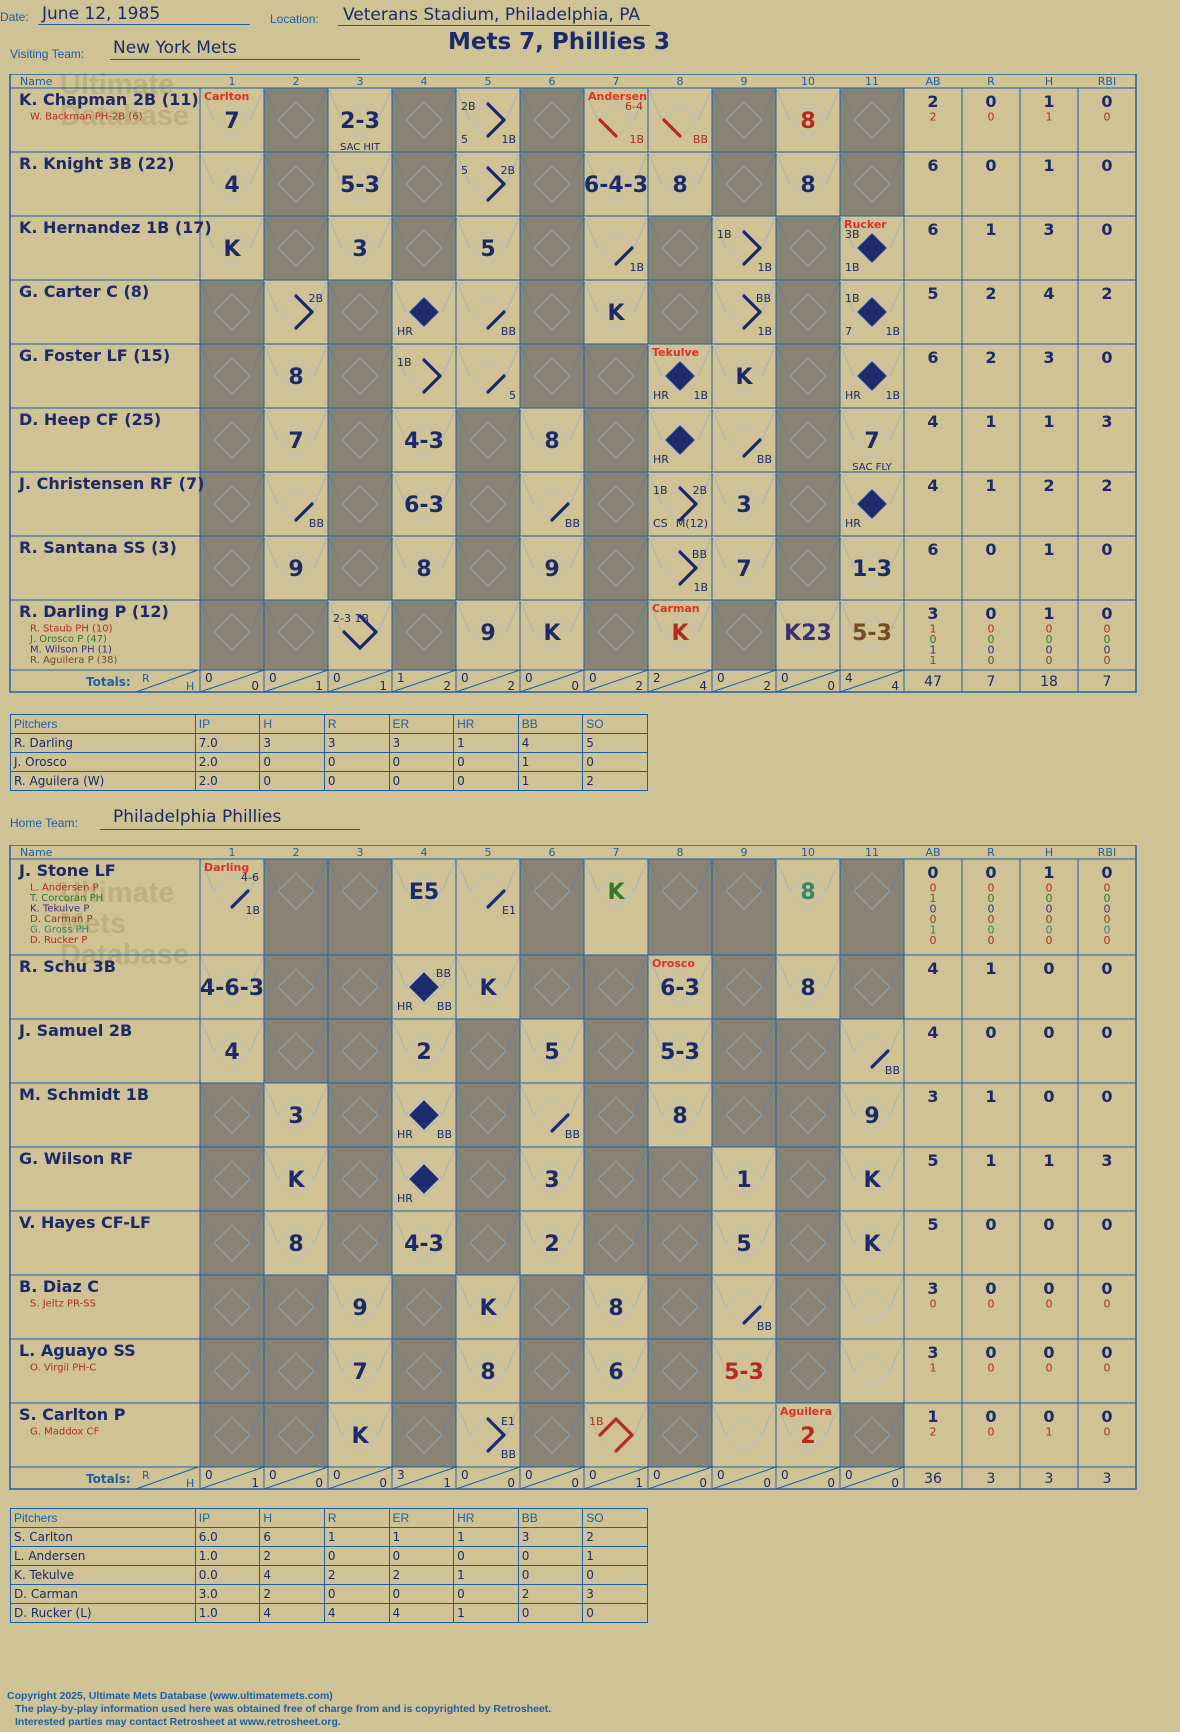  I want to click on header-stat: H, so click(1049, 852).